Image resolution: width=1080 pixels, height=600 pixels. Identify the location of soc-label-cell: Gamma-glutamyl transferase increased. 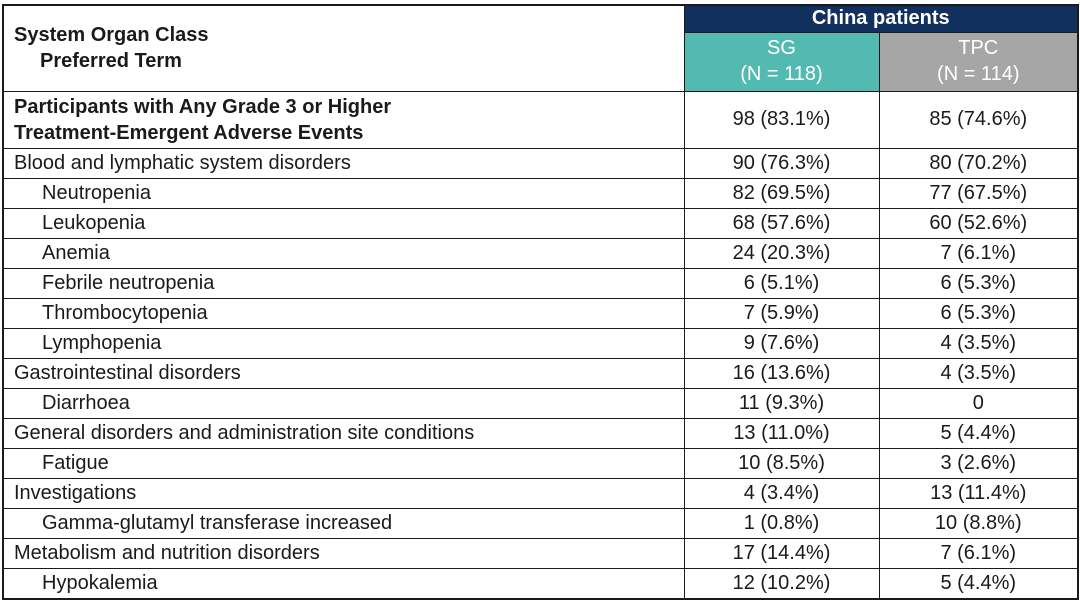
(343, 523).